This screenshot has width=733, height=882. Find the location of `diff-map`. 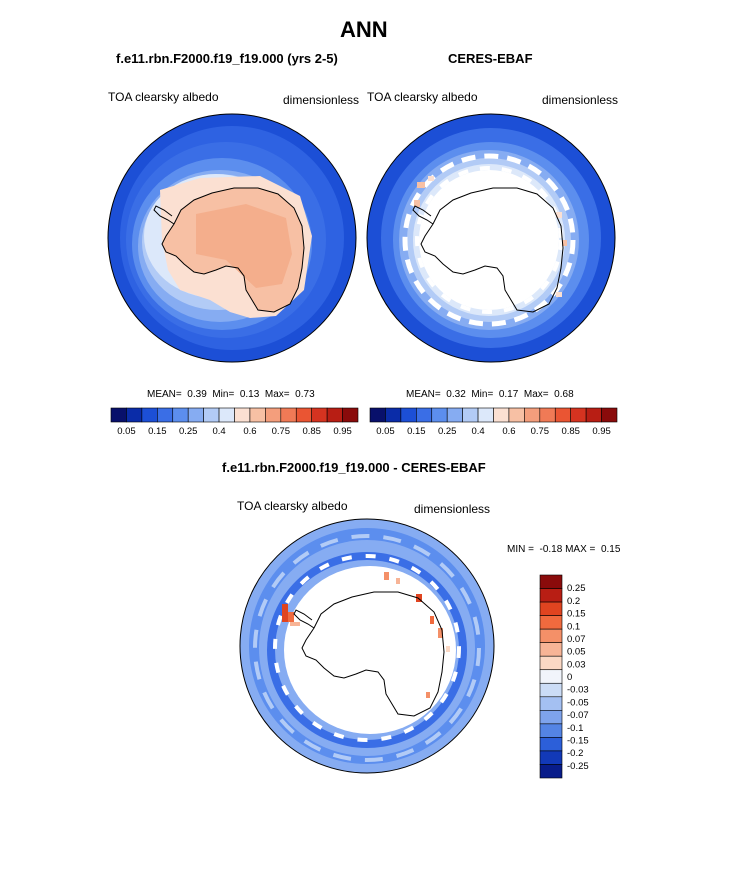

diff-map is located at coordinates (367, 646).